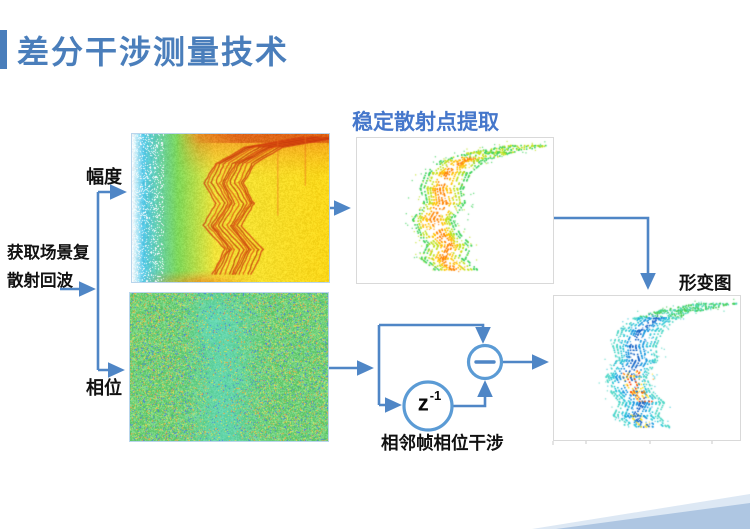  I want to click on amplitude-image, so click(230, 208).